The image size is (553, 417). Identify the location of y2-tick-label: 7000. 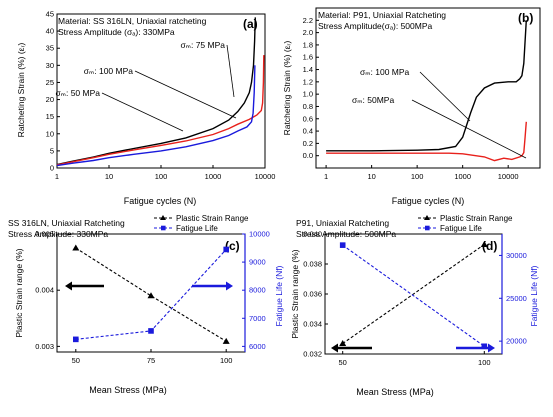
(257, 318).